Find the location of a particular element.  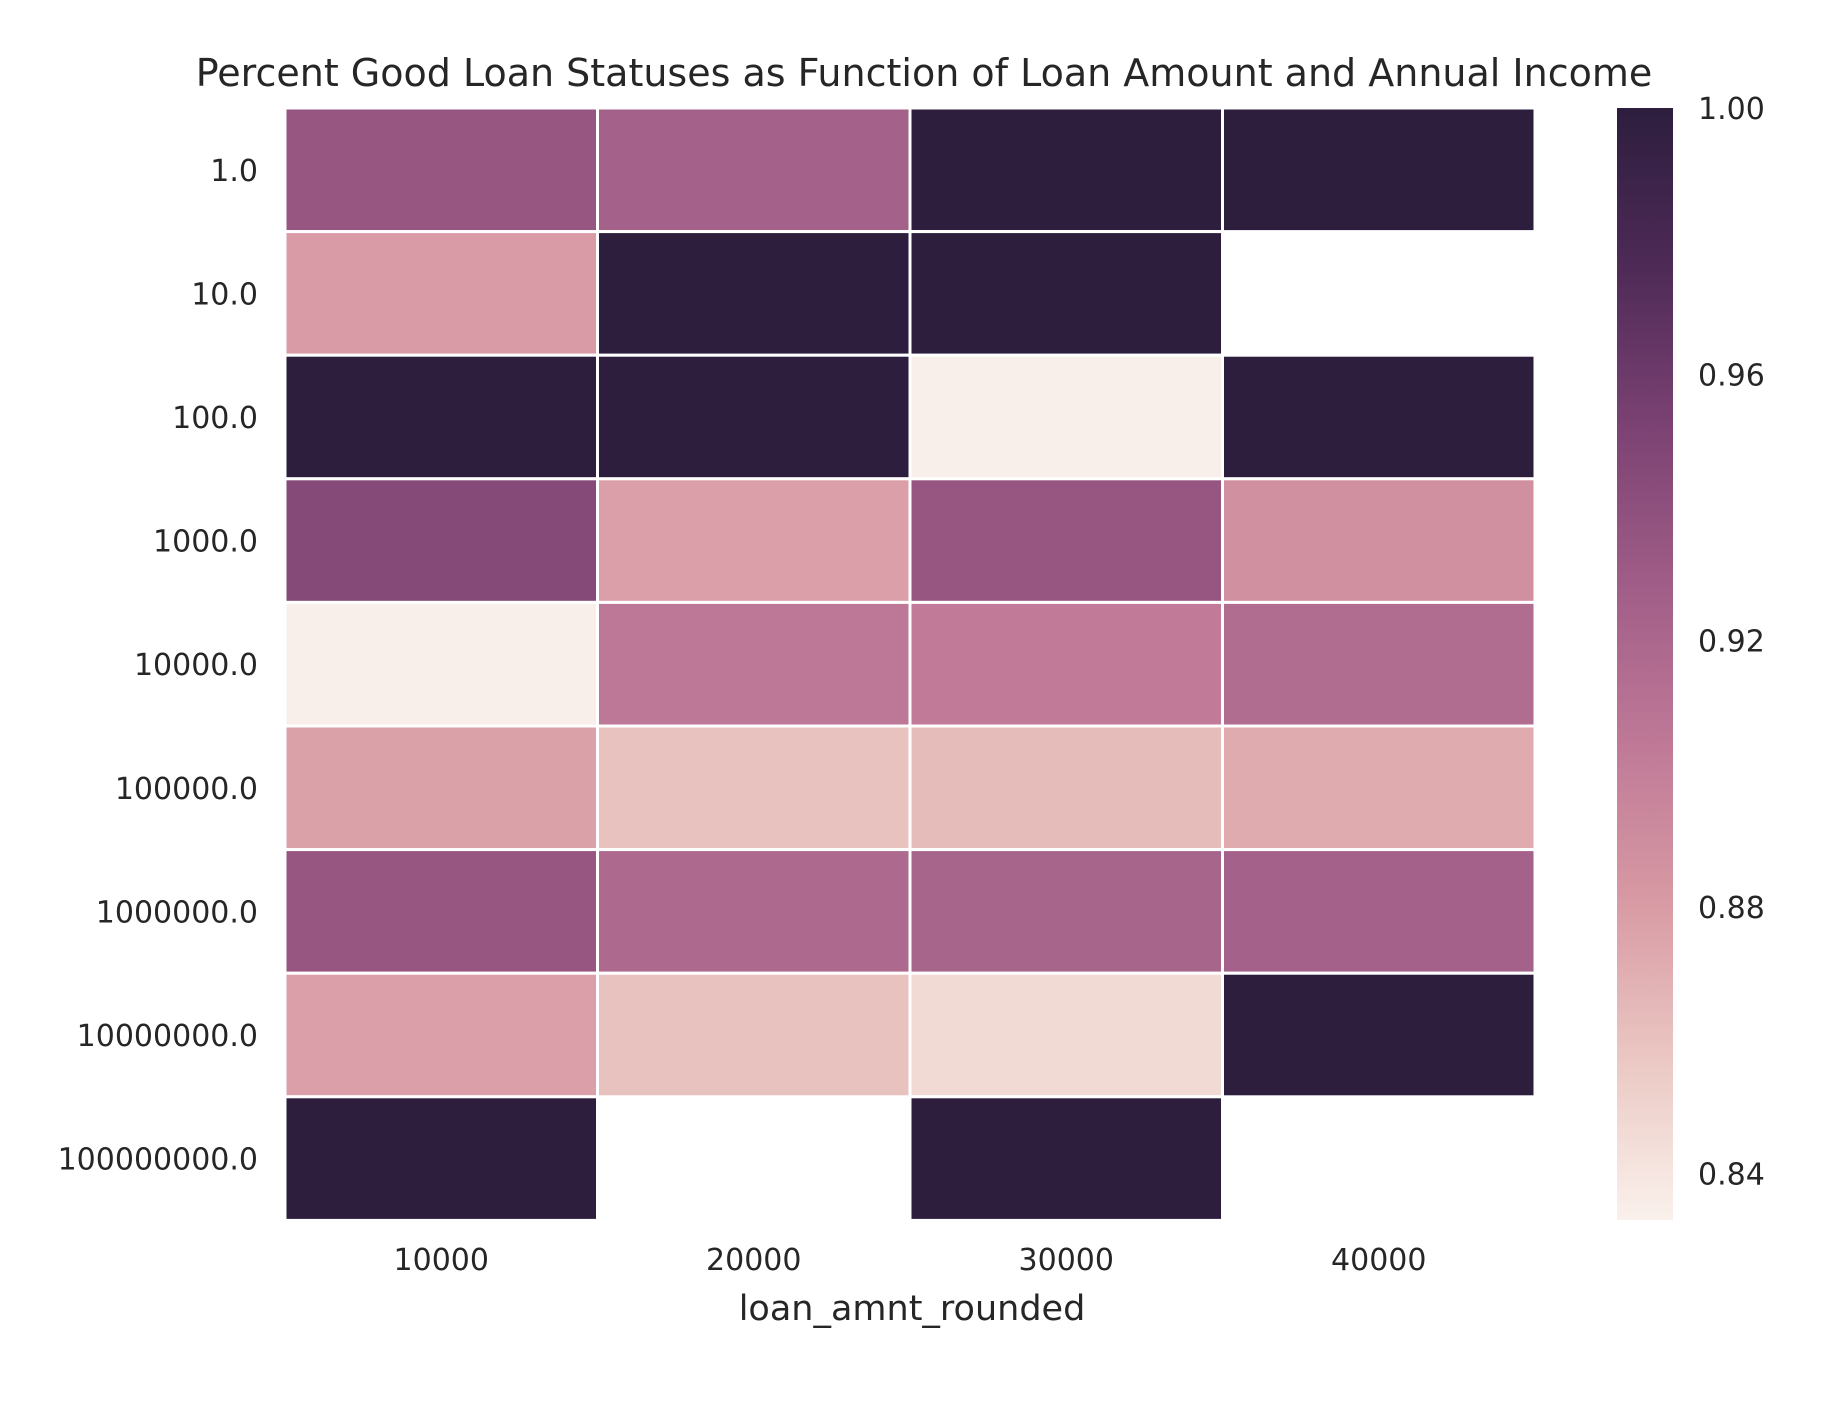

x-tick-label: 20000 is located at coordinates (753, 1260).